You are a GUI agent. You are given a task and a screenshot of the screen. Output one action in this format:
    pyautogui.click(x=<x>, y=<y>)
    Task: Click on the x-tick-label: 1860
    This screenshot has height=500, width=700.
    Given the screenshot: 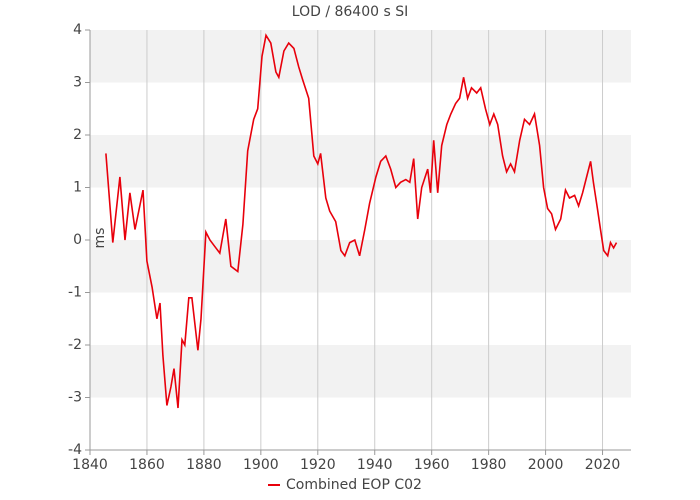 What is the action you would take?
    pyautogui.click(x=147, y=465)
    